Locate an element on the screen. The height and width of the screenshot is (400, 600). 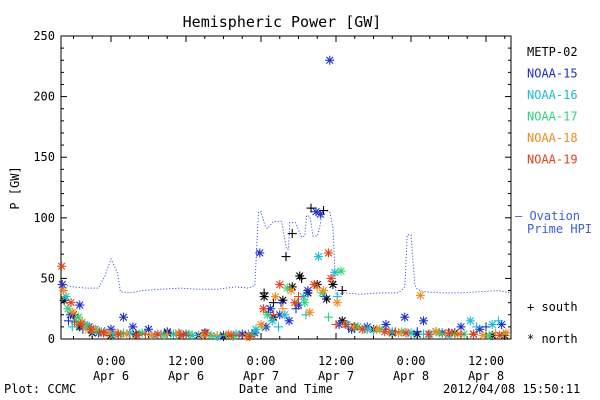
legend-entry: NOAA-16 is located at coordinates (552, 95).